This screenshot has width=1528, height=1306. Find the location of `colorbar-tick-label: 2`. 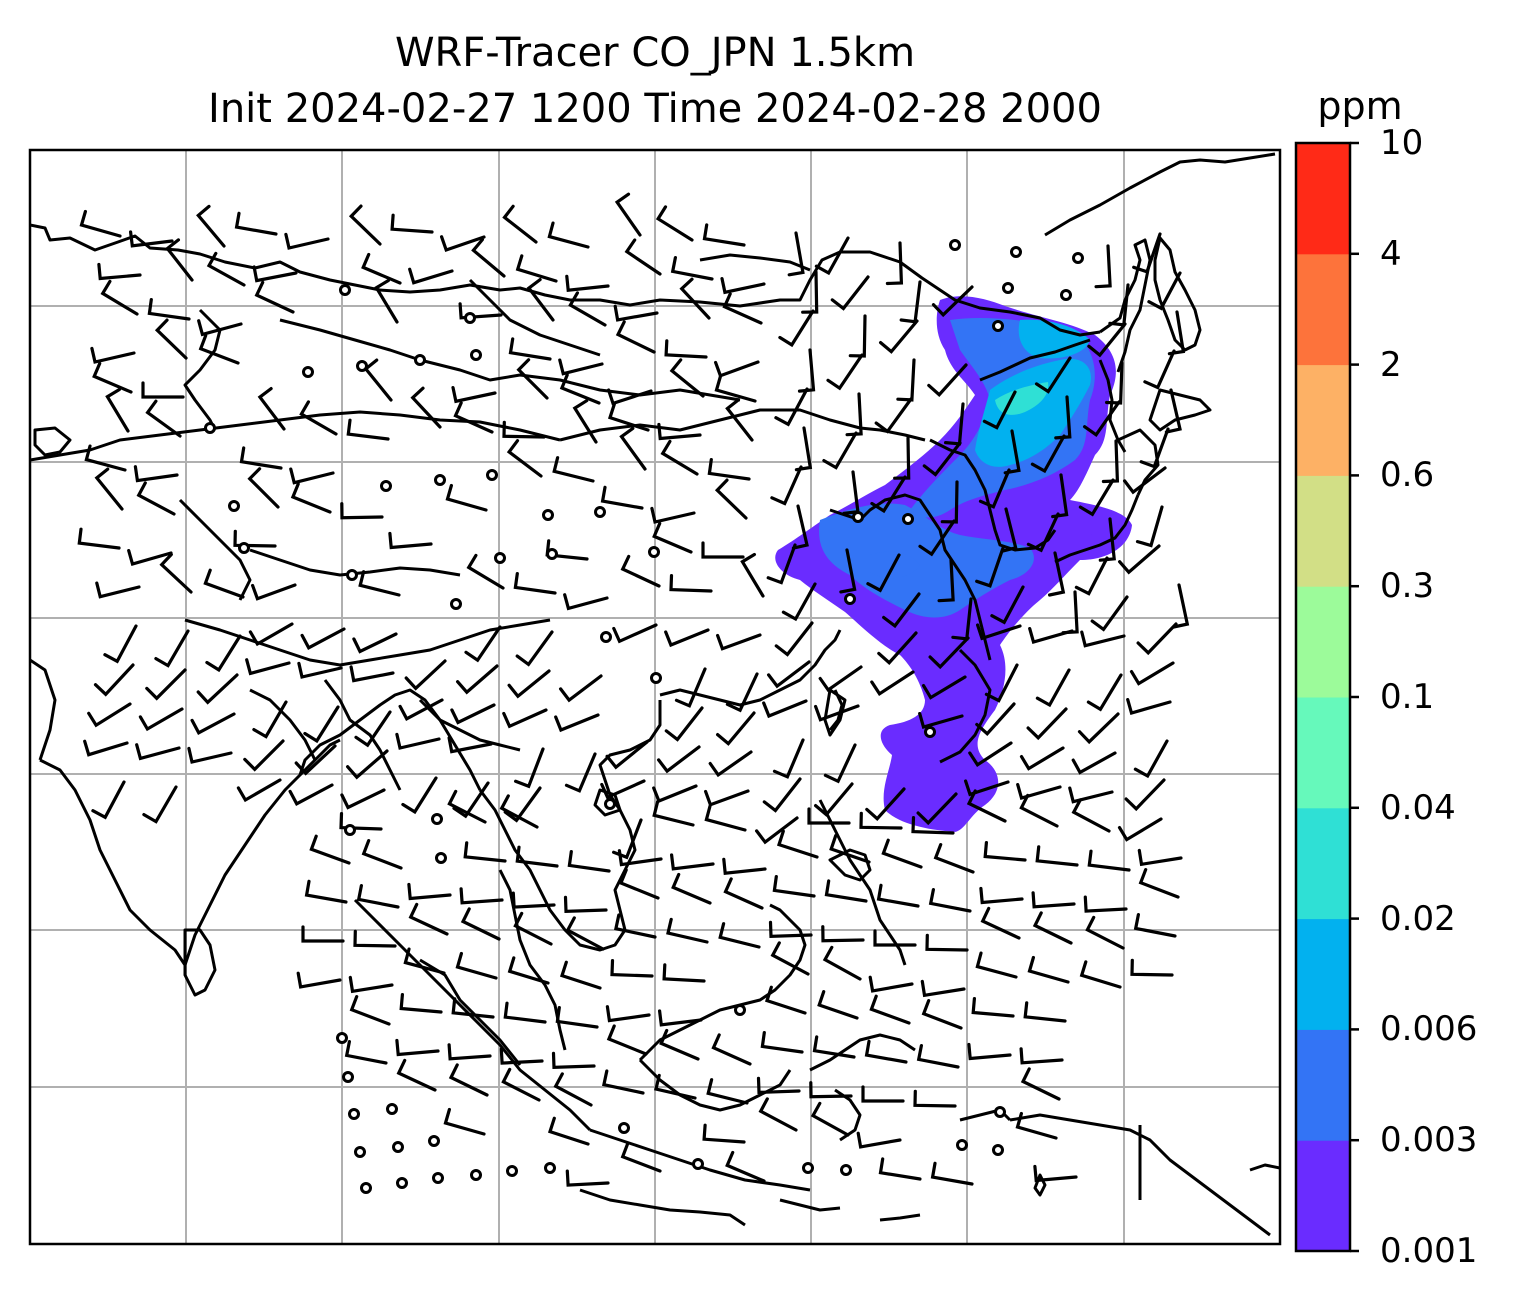

colorbar-tick-label: 2 is located at coordinates (1391, 364).